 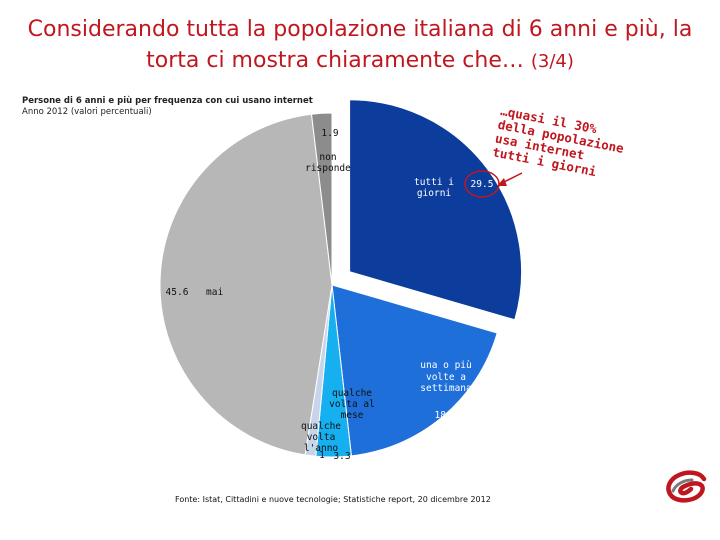 I want to click on slice-value-mai: 45.6, so click(x=177, y=292).